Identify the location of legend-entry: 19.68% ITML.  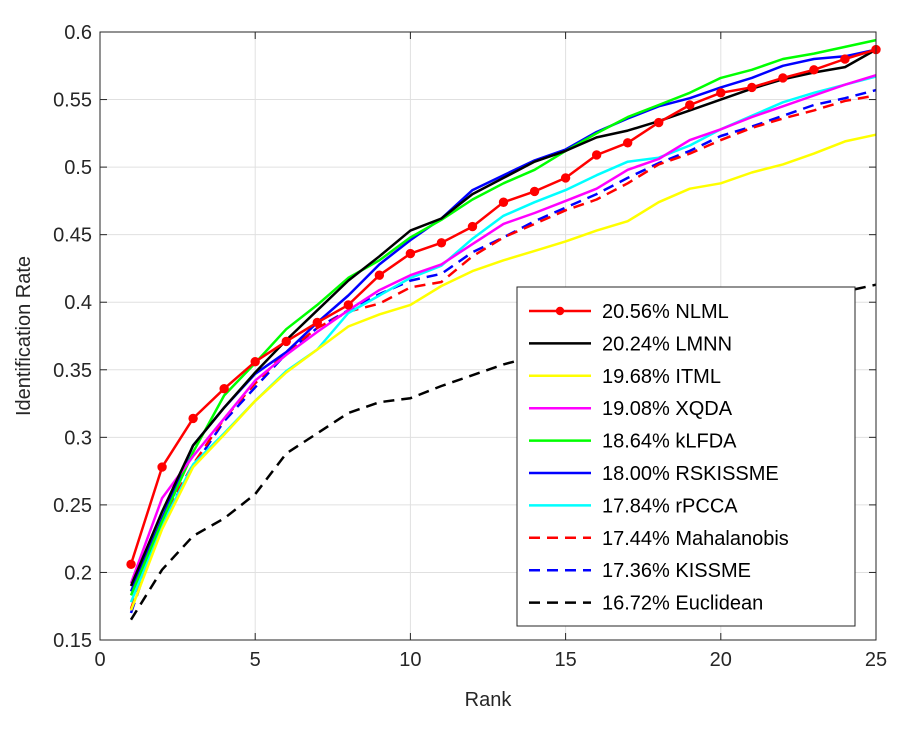
(625, 377).